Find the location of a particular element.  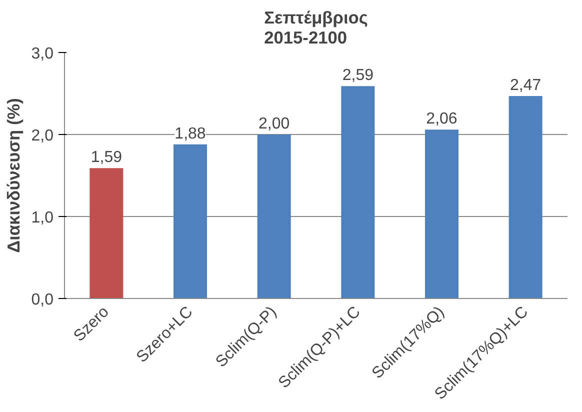

y-tick-label: 3,0 is located at coordinates (42, 54).